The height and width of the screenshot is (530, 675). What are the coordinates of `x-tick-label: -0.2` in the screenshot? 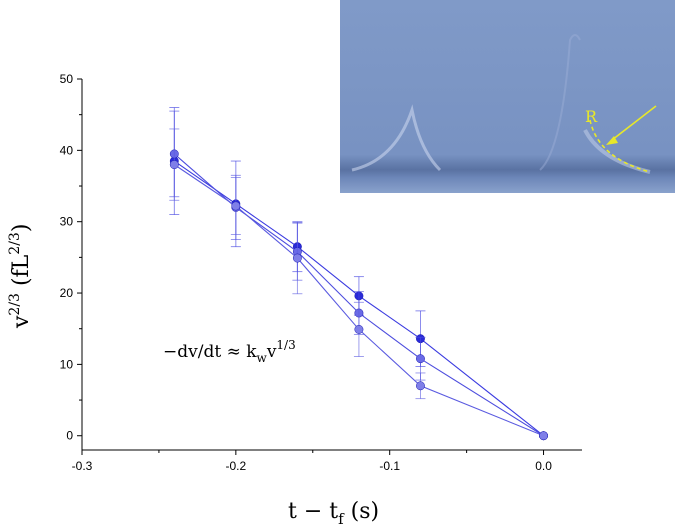 It's located at (236, 466).